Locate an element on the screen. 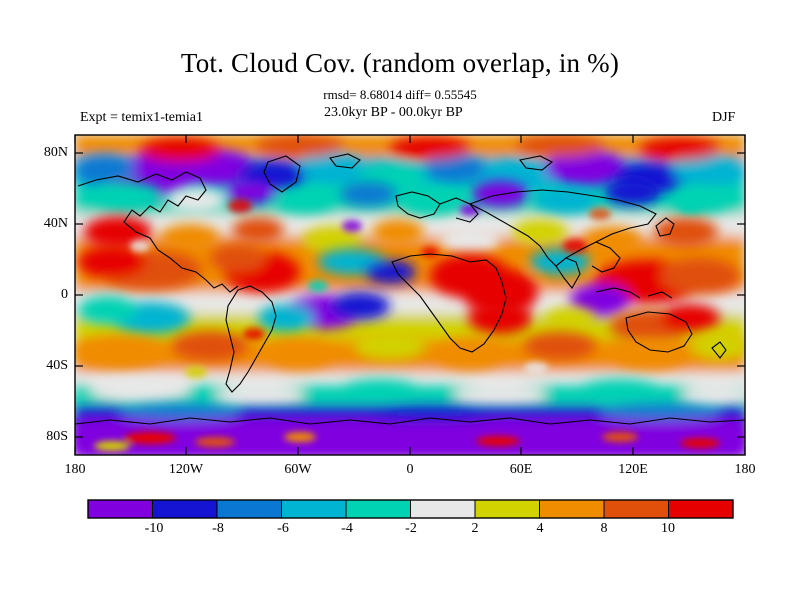 Image resolution: width=800 pixels, height=600 pixels. yaxis-label-40n: 40N is located at coordinates (55, 223).